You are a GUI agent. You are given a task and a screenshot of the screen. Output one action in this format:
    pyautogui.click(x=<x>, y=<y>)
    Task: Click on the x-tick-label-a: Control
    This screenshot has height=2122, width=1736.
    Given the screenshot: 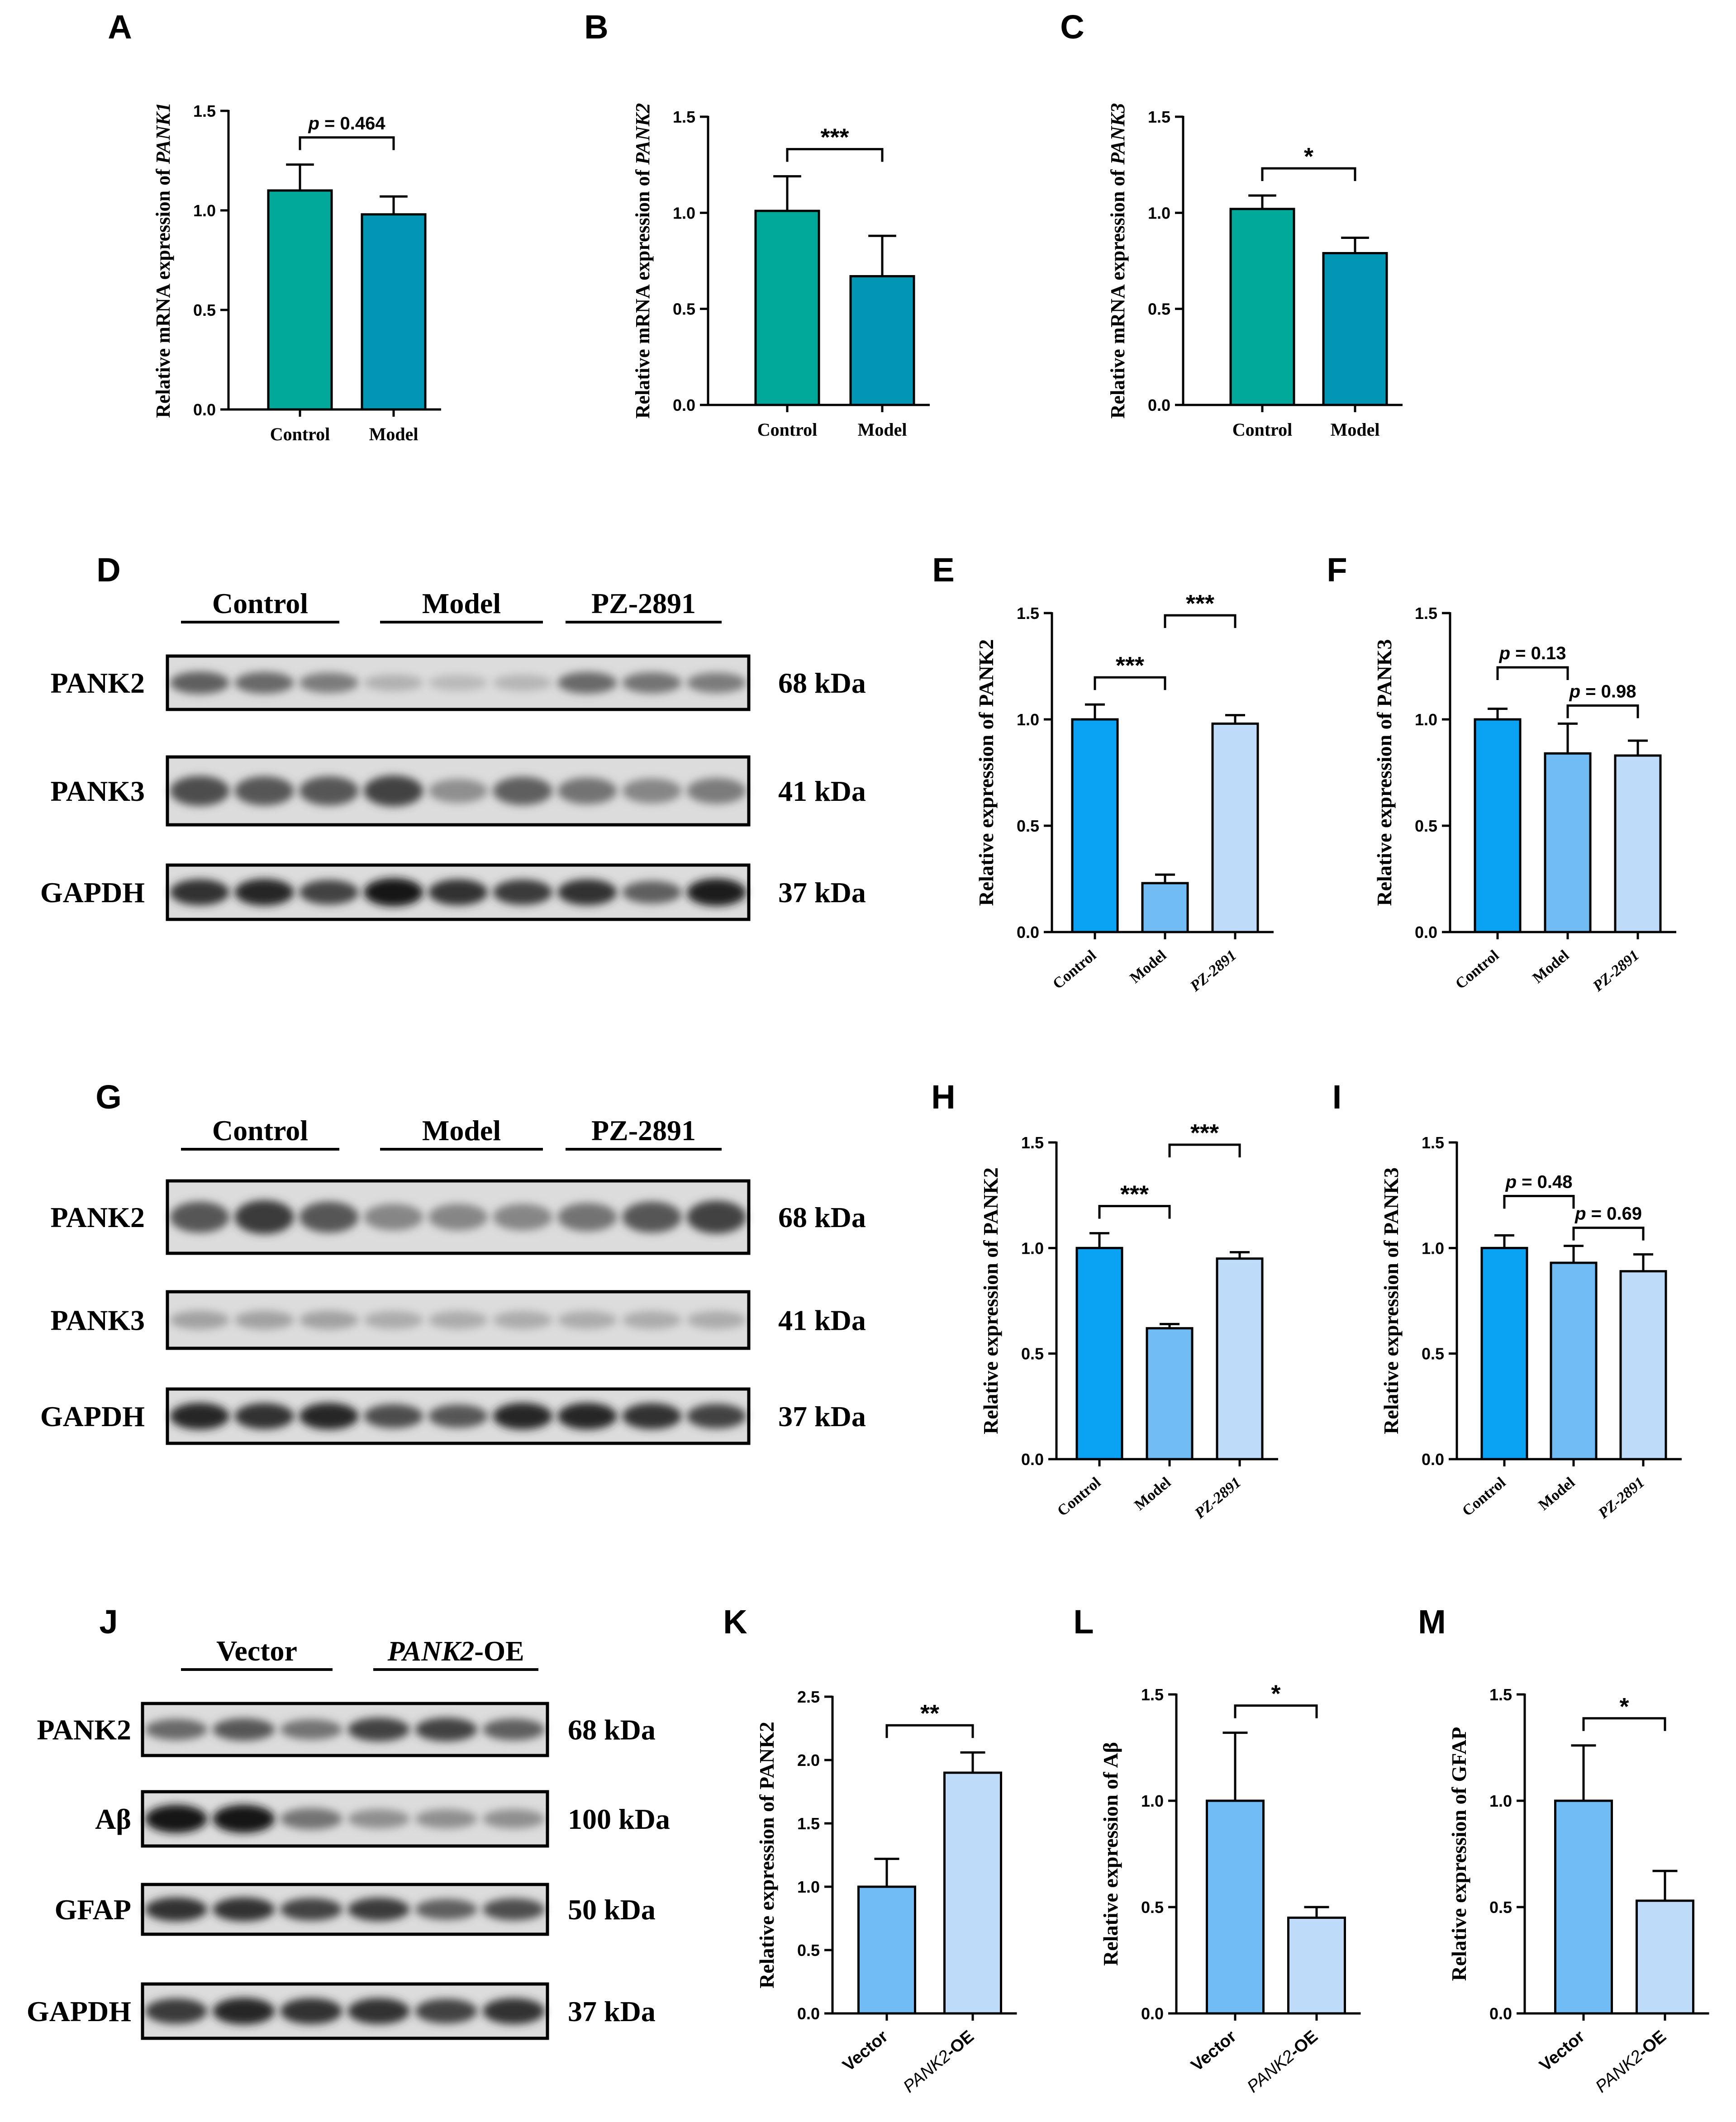 What is the action you would take?
    pyautogui.click(x=300, y=434)
    